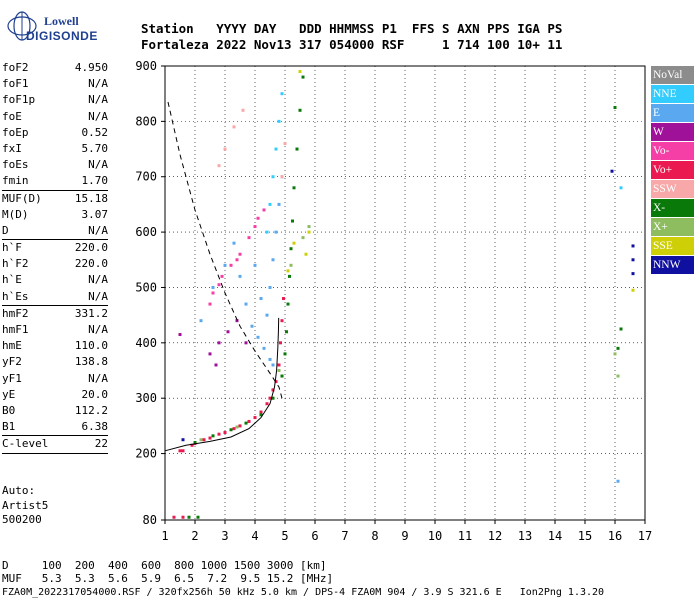  I want to click on x-tick-label: 13, so click(525, 536).